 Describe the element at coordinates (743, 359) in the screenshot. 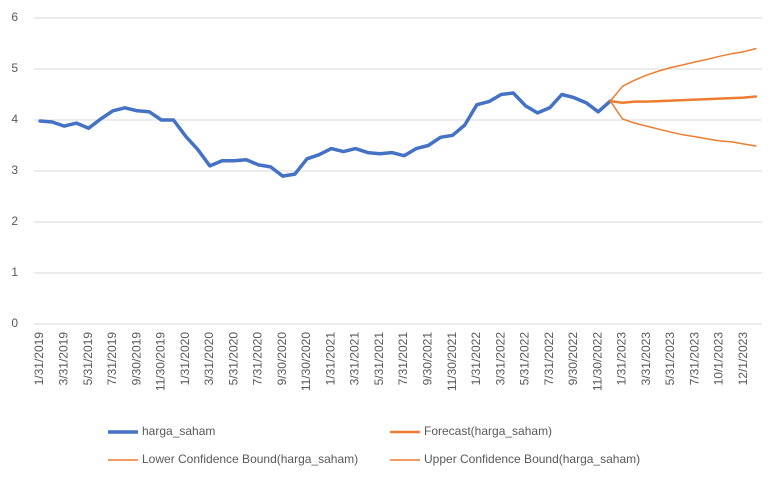

I see `x-tick-label: 12/1/2023` at that location.